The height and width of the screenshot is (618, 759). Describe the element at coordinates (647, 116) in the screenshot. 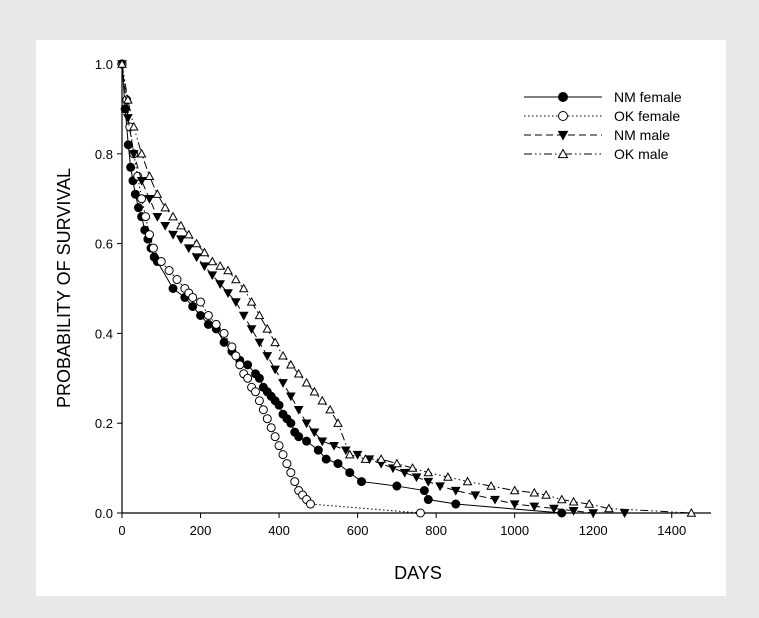

I see `legend-label: OK female` at that location.